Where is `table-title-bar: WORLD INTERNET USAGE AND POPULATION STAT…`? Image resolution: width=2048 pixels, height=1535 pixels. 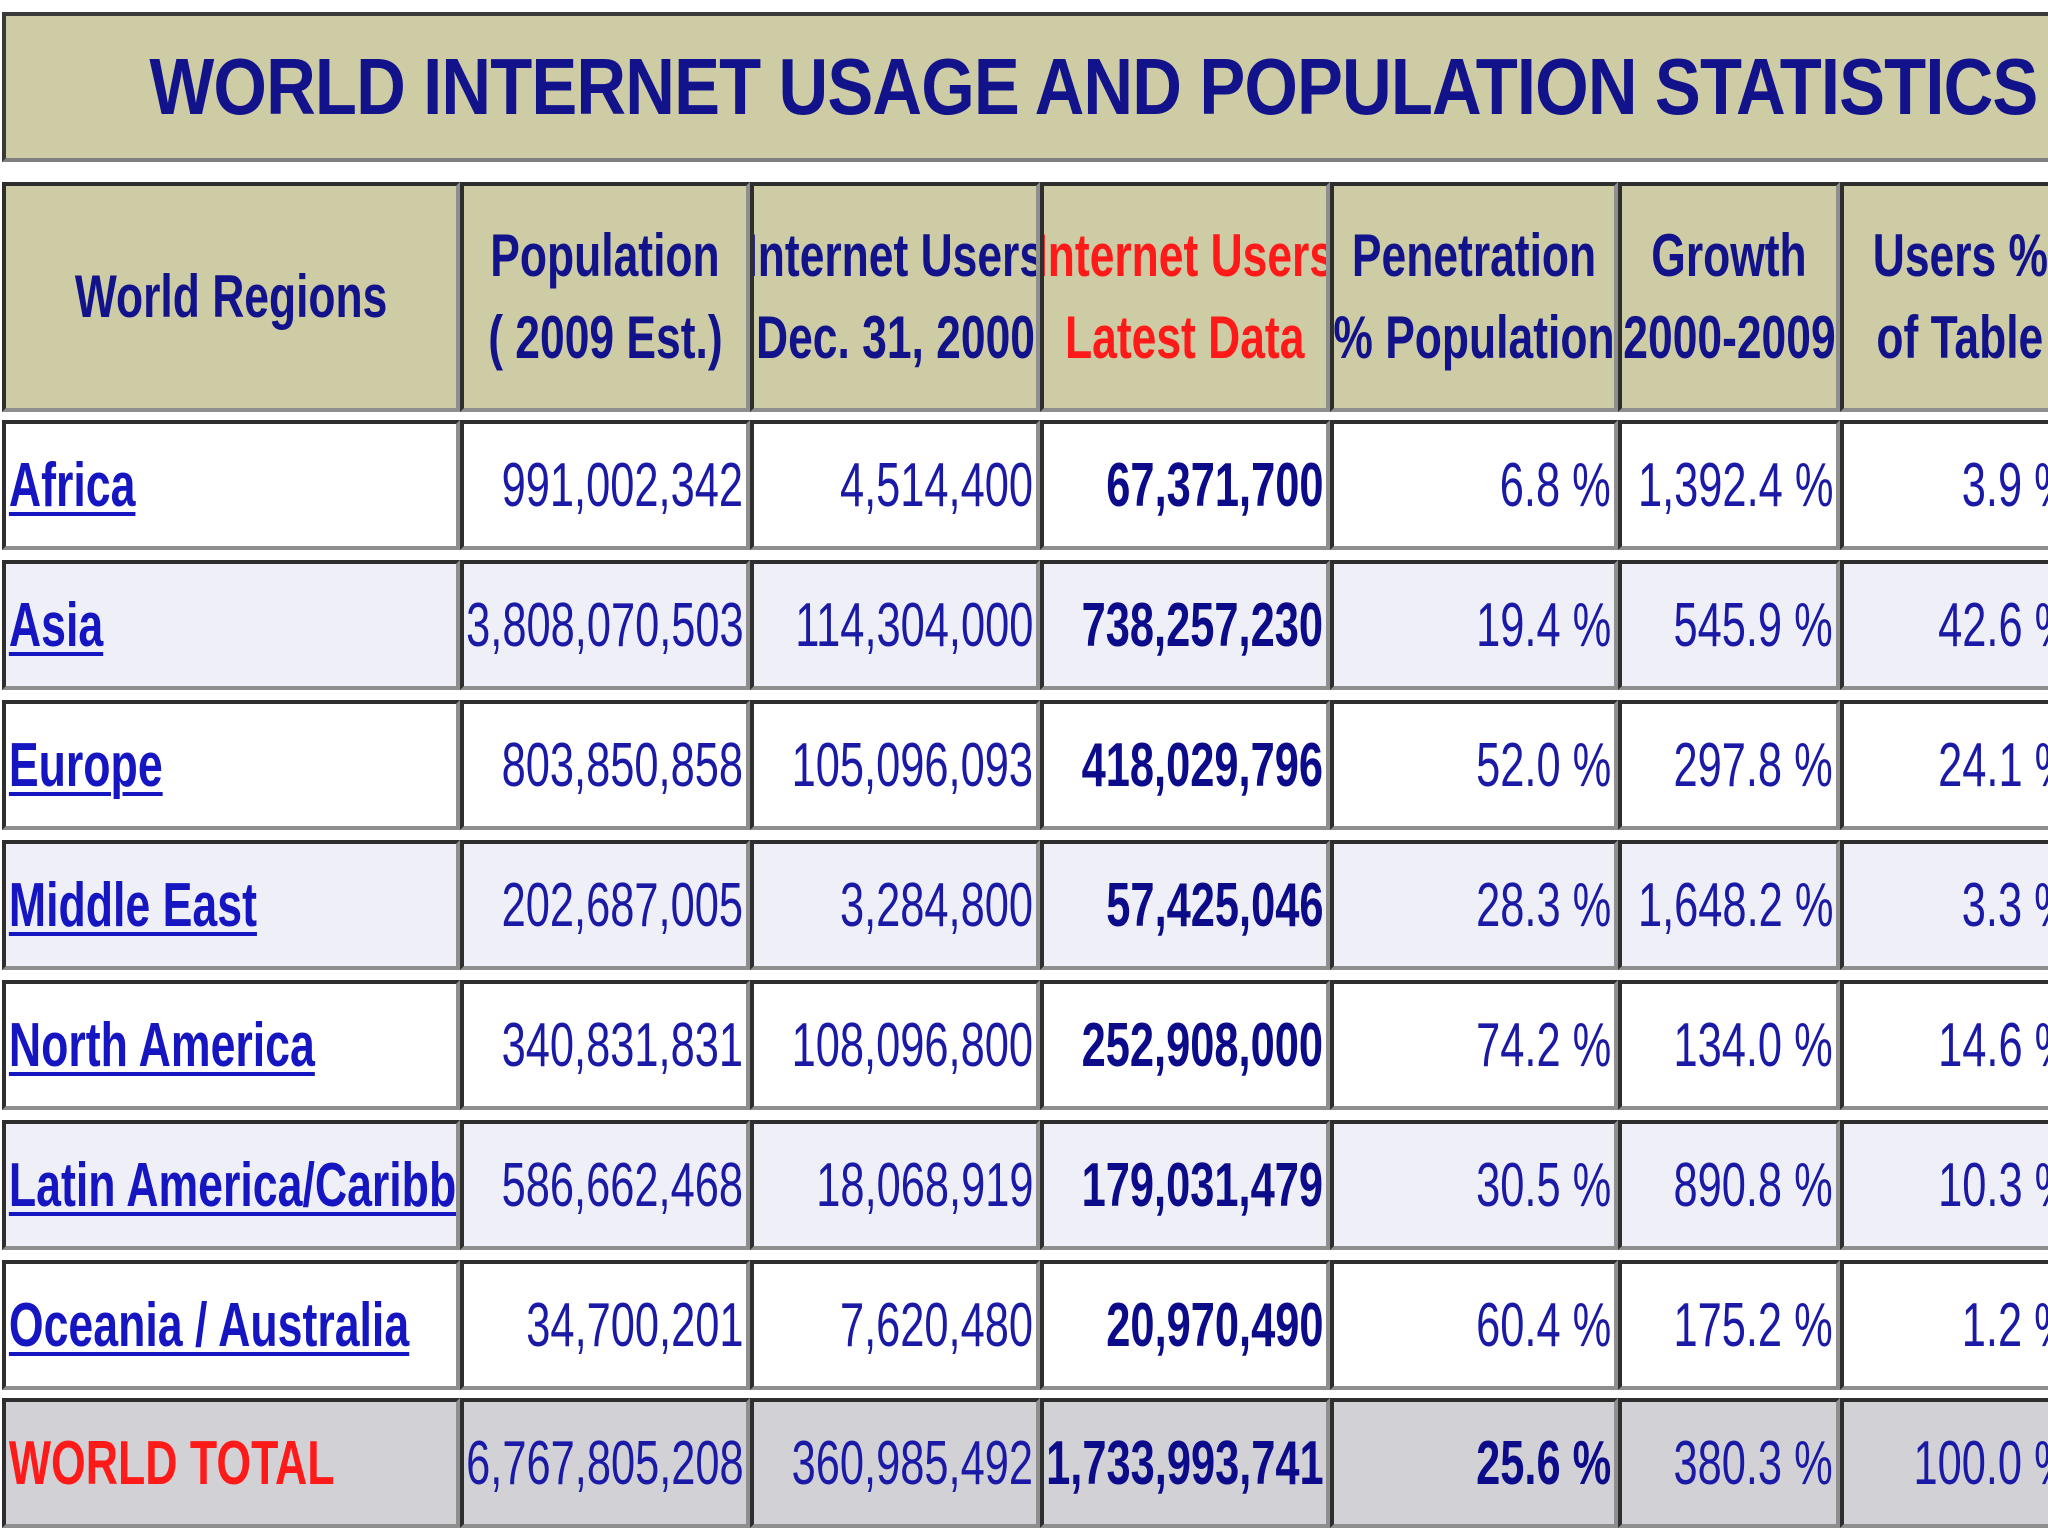
table-title-bar: WORLD INTERNET USAGE AND POPULATION STAT… is located at coordinates (1025, 87).